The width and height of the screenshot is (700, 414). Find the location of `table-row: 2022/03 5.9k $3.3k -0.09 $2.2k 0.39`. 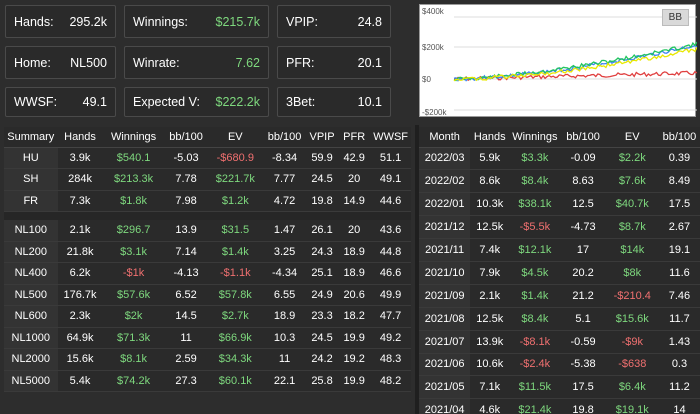

table-row: 2022/03 5.9k $3.3k -0.09 $2.2k 0.39 is located at coordinates (559, 159).